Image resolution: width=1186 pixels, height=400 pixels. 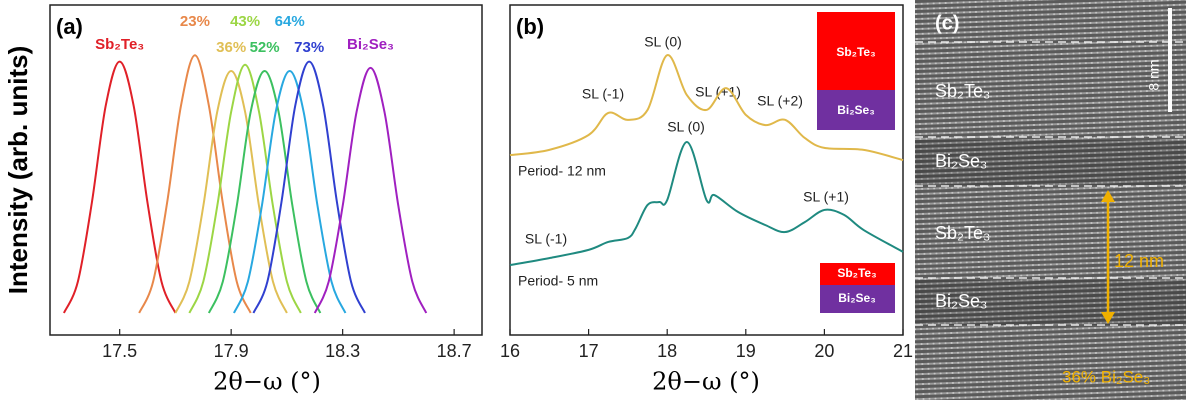 I want to click on series-label: Bi₂Se₃, so click(x=370, y=44).